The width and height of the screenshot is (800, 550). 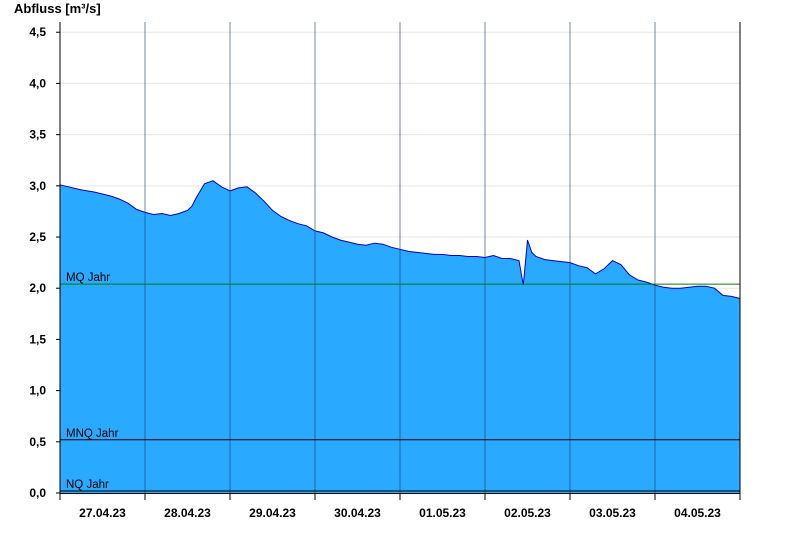 What do you see at coordinates (272, 513) in the screenshot?
I see `x-tick-label: 29.04.23` at bounding box center [272, 513].